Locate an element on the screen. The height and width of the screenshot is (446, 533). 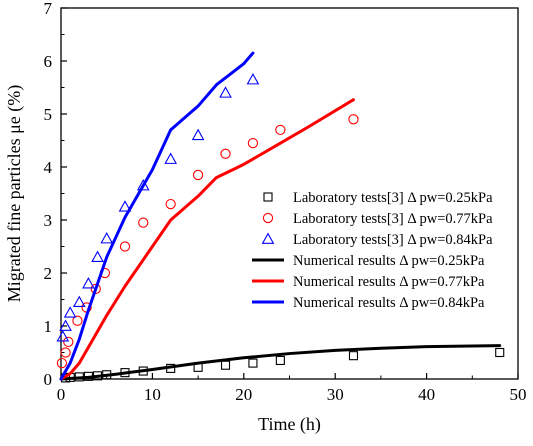
y-tick-label: 4 is located at coordinates (48, 167).